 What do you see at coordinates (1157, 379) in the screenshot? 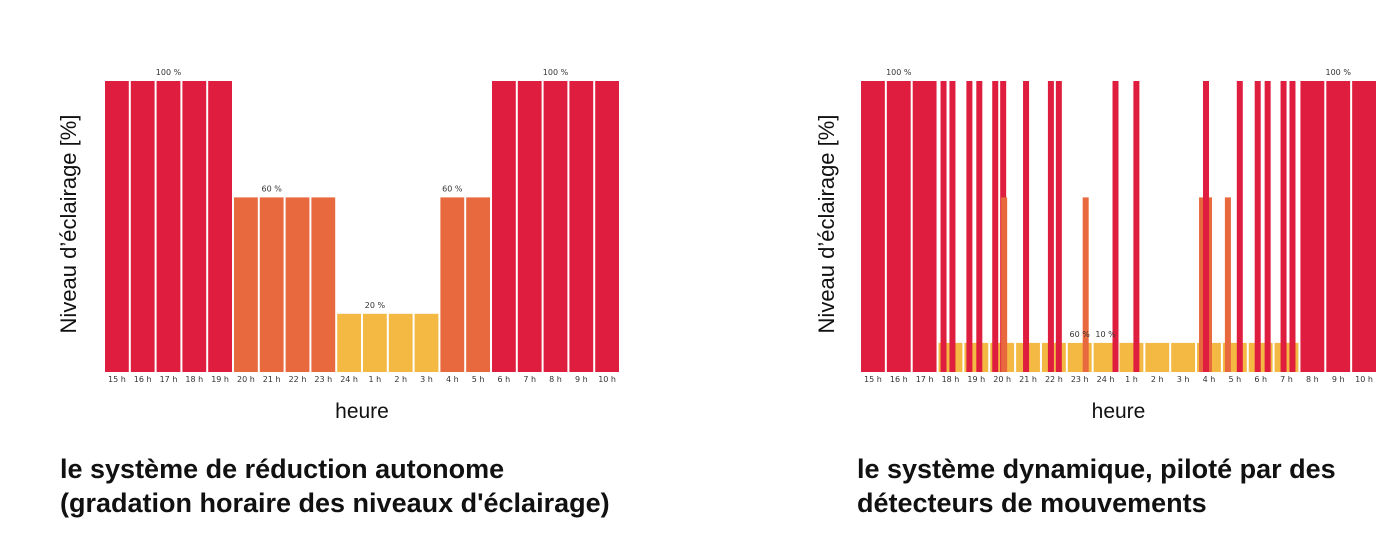
I see `tick-label-right-11: 2 h` at bounding box center [1157, 379].